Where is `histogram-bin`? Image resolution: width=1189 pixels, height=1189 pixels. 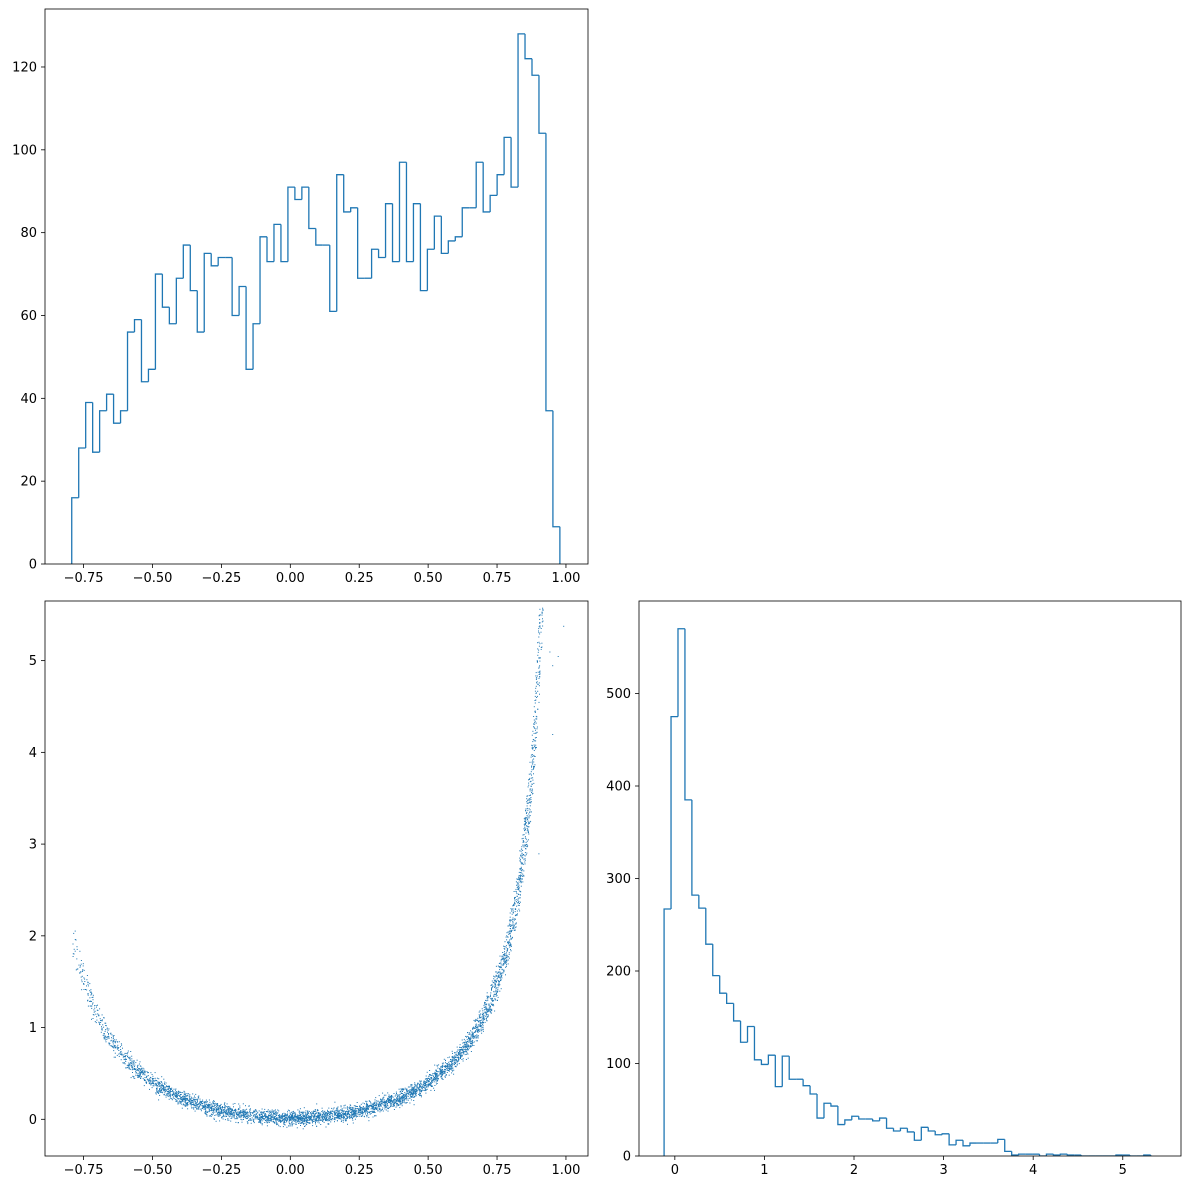
histogram-bin is located at coordinates (535, 67).